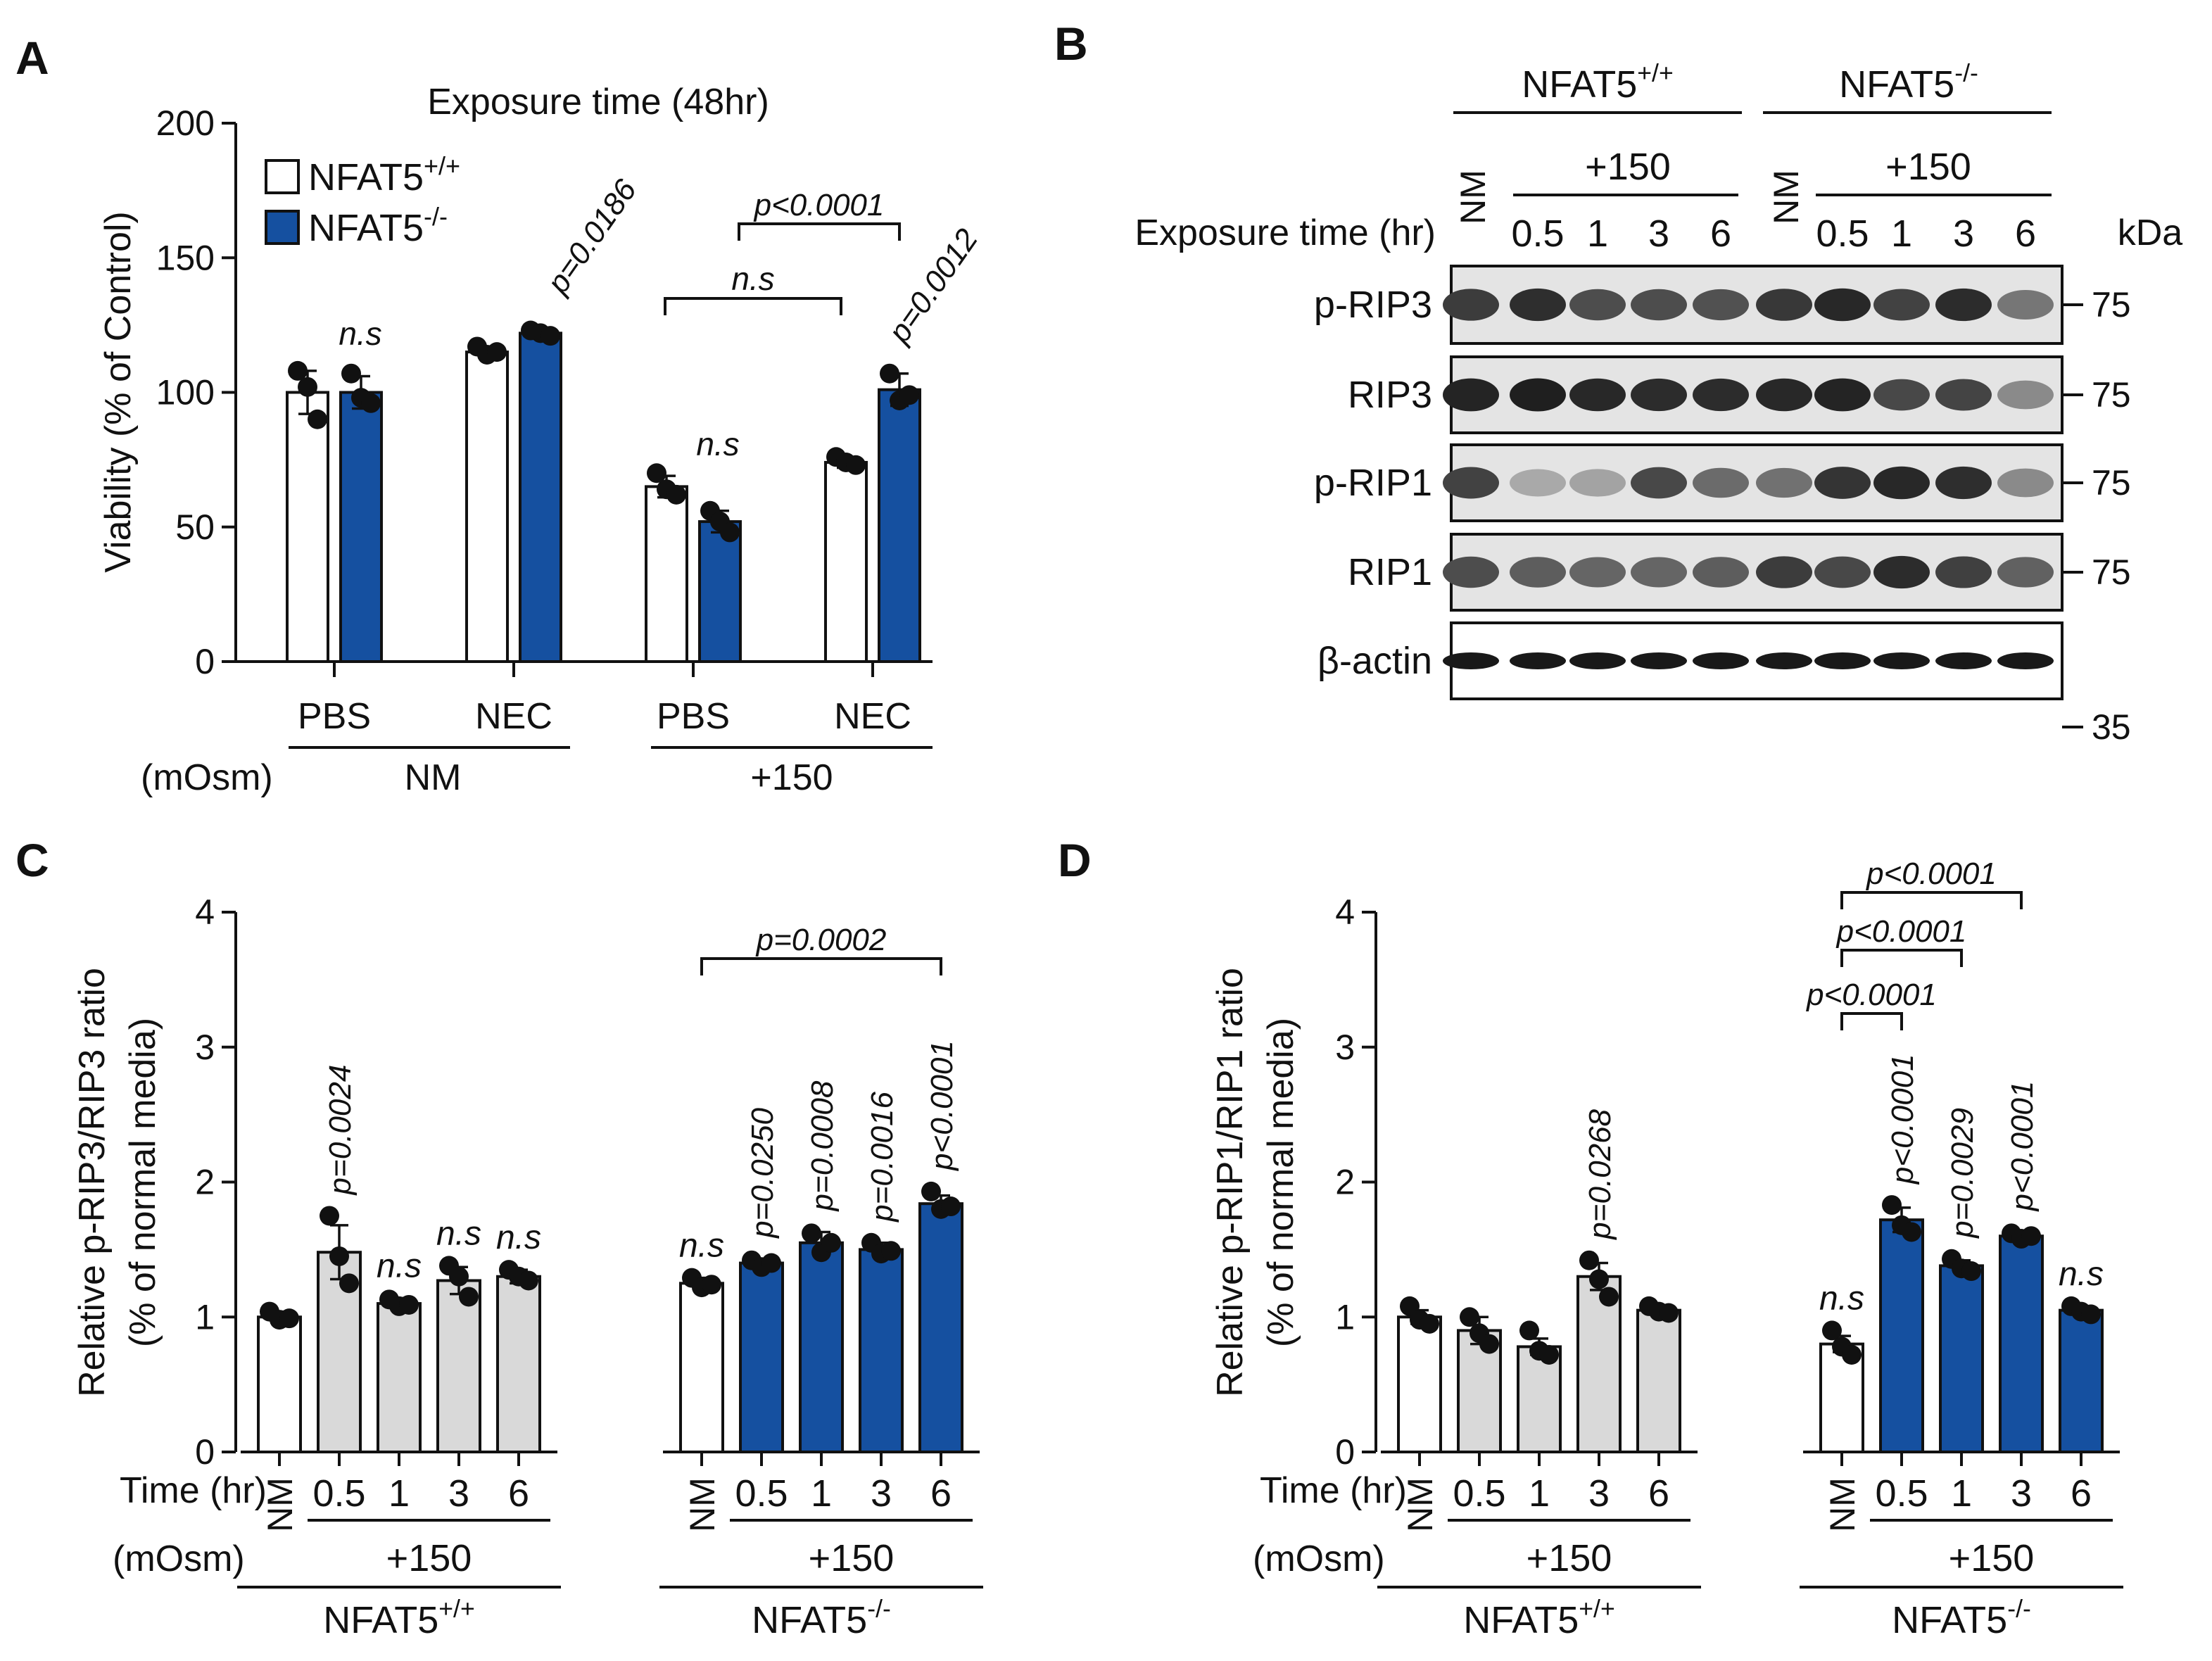 Image resolution: width=2212 pixels, height=1661 pixels. What do you see at coordinates (497, 352) in the screenshot?
I see `panel-a-series0-cat1-point` at bounding box center [497, 352].